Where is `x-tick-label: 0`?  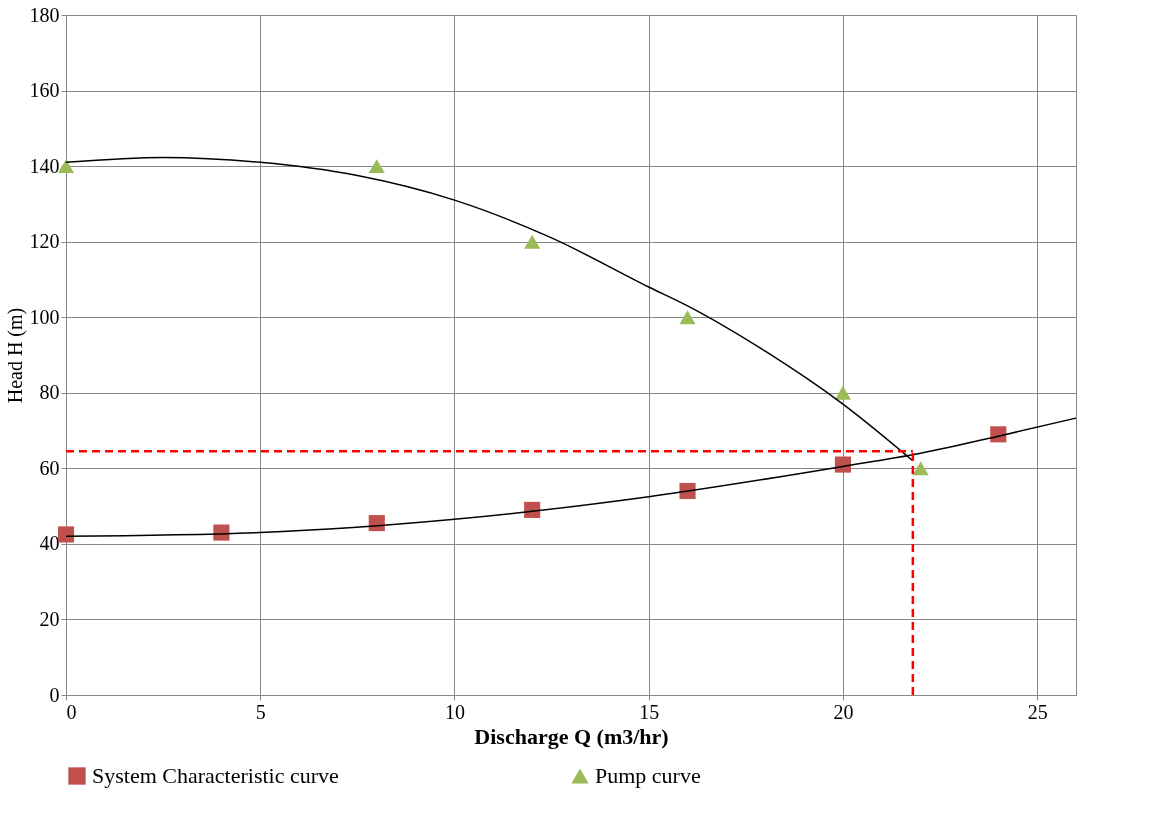
x-tick-label: 0 is located at coordinates (71, 711).